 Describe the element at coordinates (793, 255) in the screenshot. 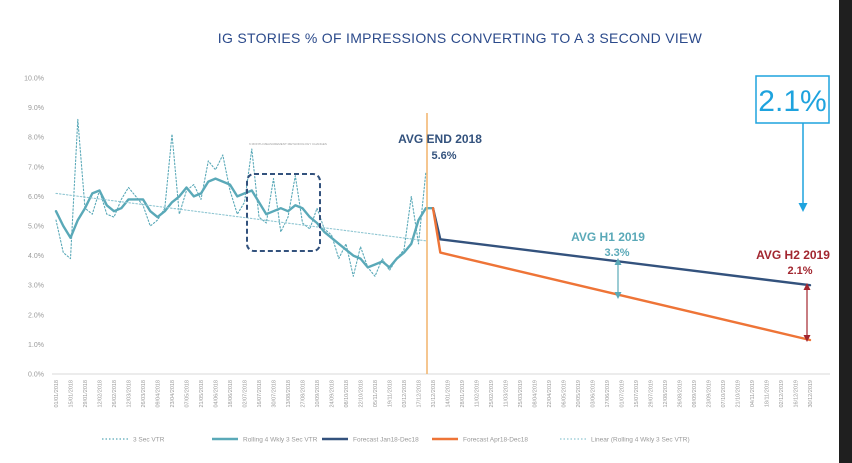

I see `avg-h2-2019-label: AVG H2 2019` at that location.